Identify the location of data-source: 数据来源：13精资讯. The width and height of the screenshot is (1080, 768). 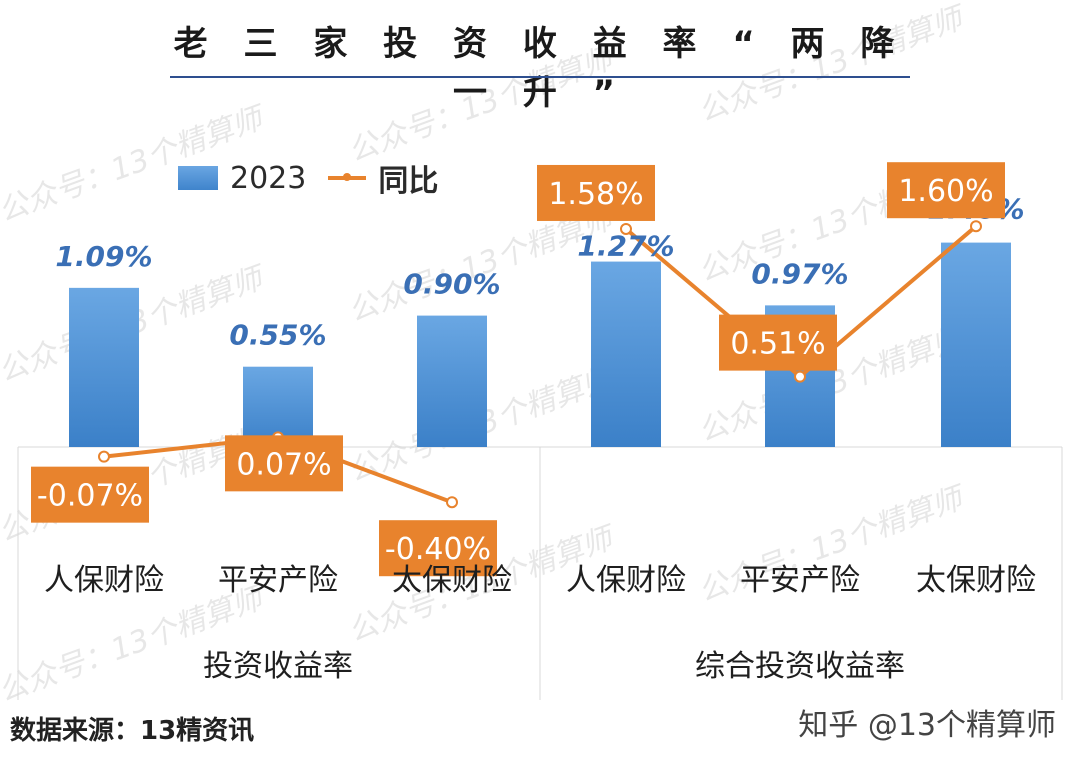
(132, 731).